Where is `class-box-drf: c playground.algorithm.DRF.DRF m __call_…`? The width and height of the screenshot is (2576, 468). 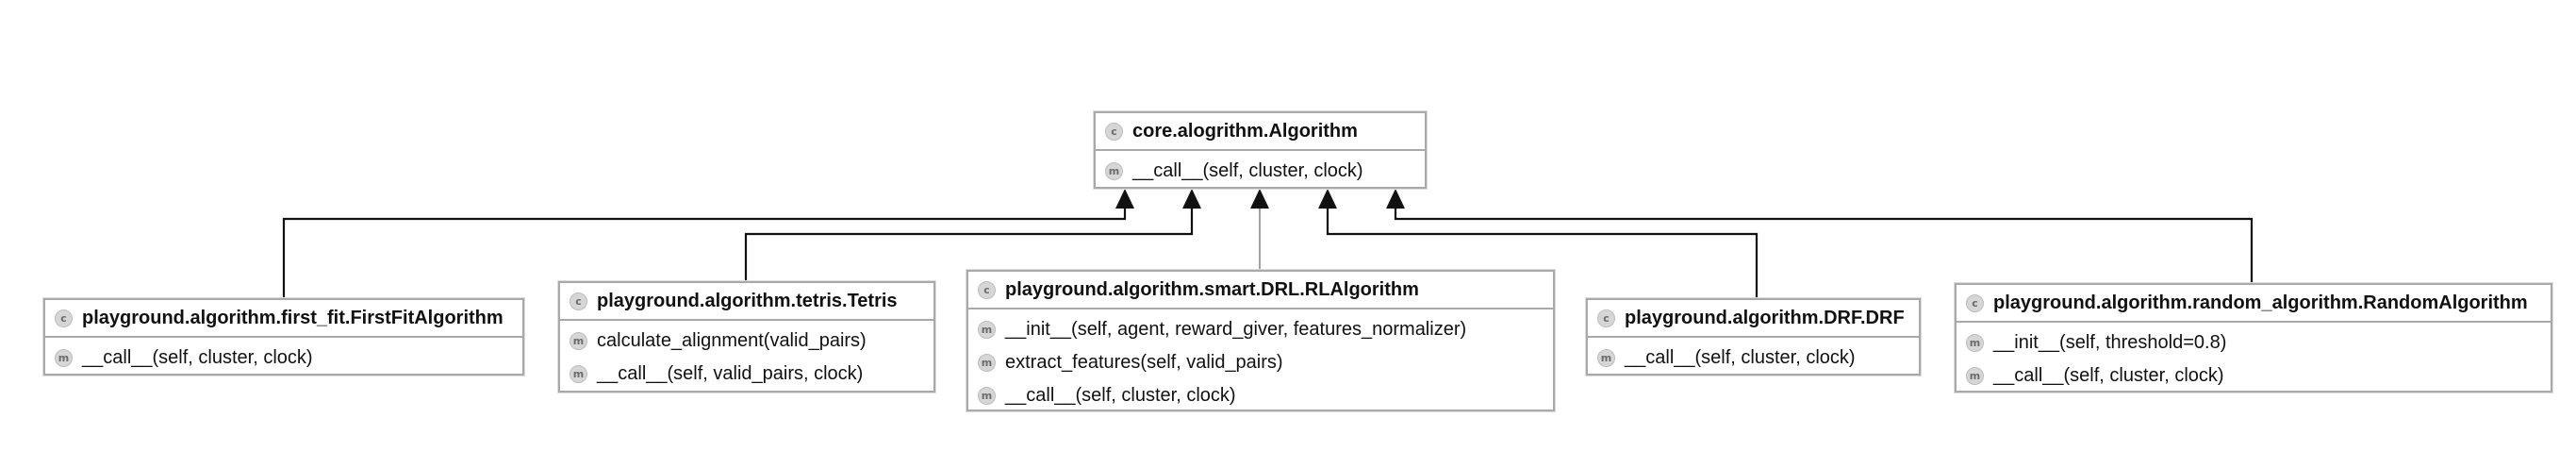 class-box-drf: c playground.algorithm.DRF.DRF m __call_… is located at coordinates (1753, 337).